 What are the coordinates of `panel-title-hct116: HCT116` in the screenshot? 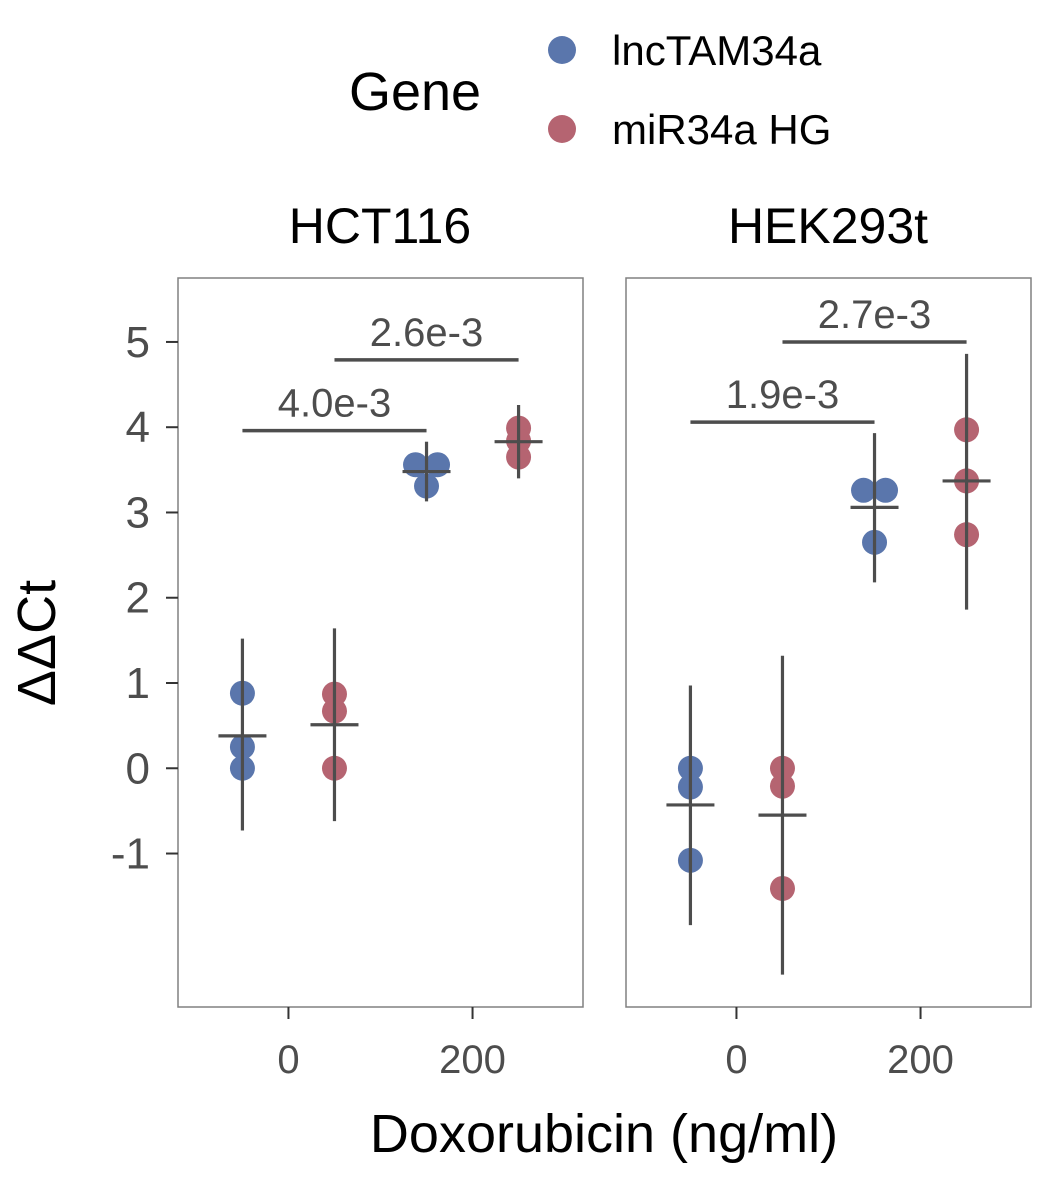 It's located at (380, 226).